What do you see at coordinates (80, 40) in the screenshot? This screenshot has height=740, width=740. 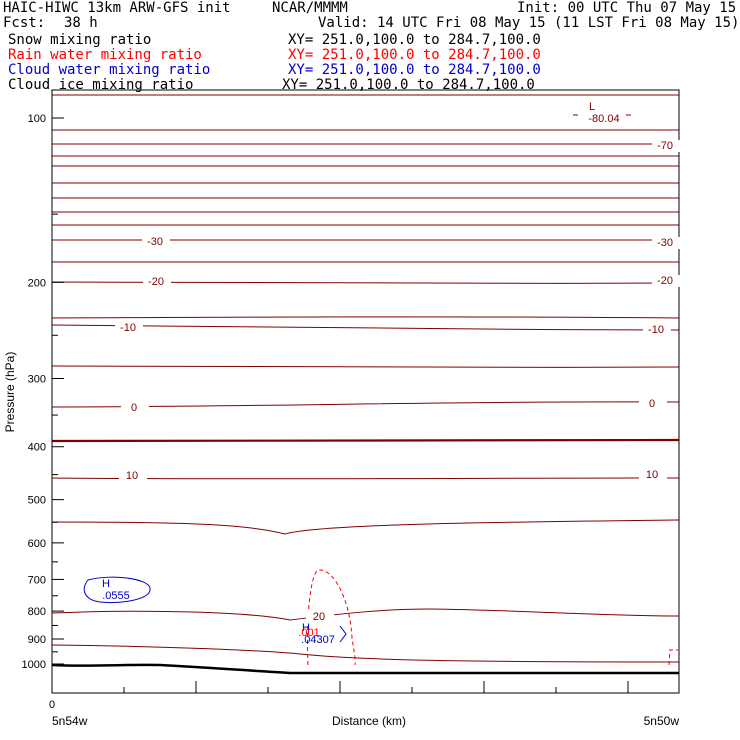 I see `field-name-snow: Snow mixing ratio` at bounding box center [80, 40].